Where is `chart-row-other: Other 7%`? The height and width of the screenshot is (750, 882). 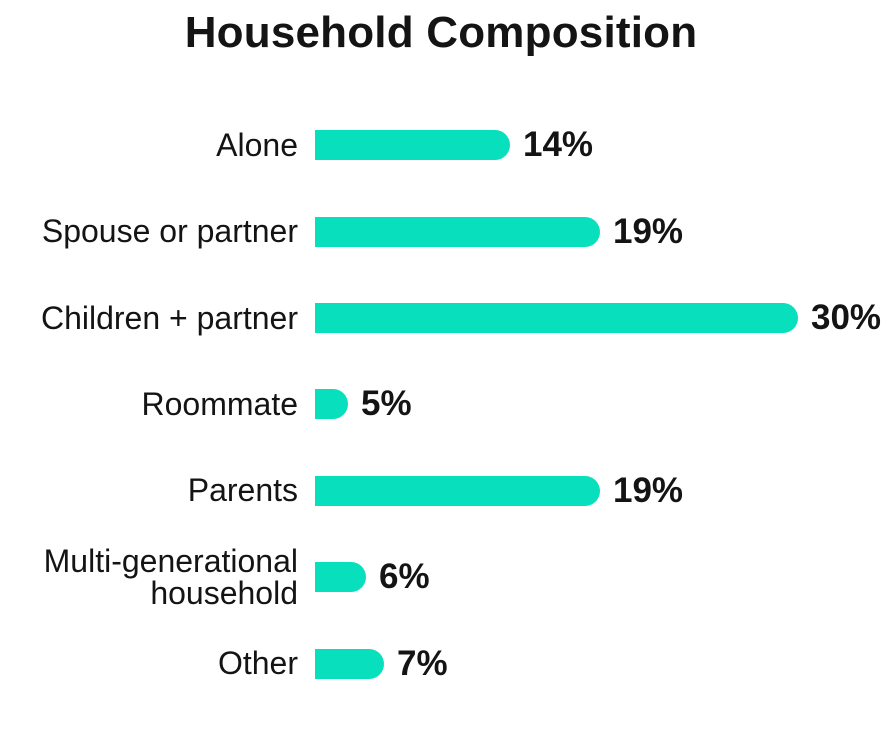
chart-row-other: Other 7% is located at coordinates (441, 663).